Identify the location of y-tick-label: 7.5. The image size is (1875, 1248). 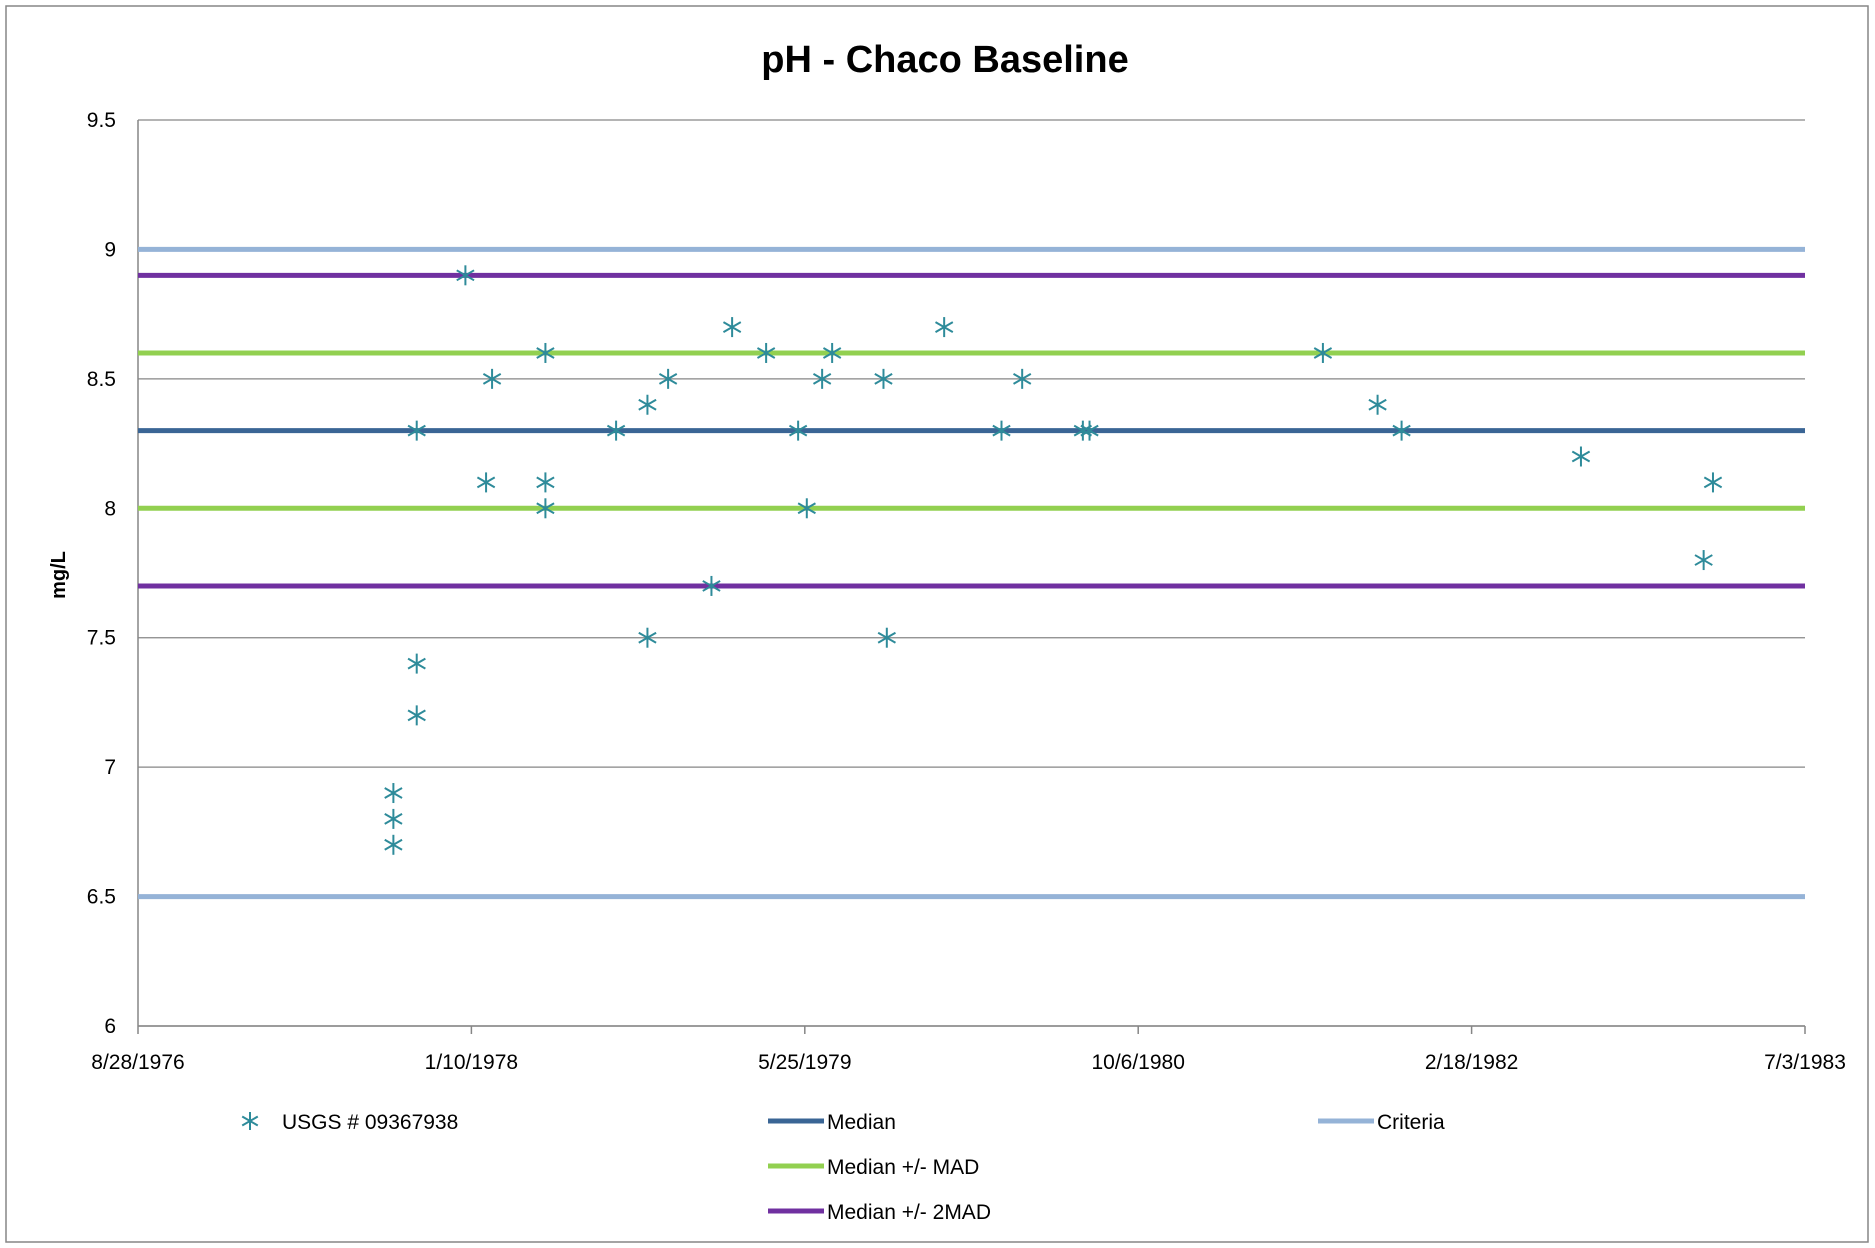
(101, 638).